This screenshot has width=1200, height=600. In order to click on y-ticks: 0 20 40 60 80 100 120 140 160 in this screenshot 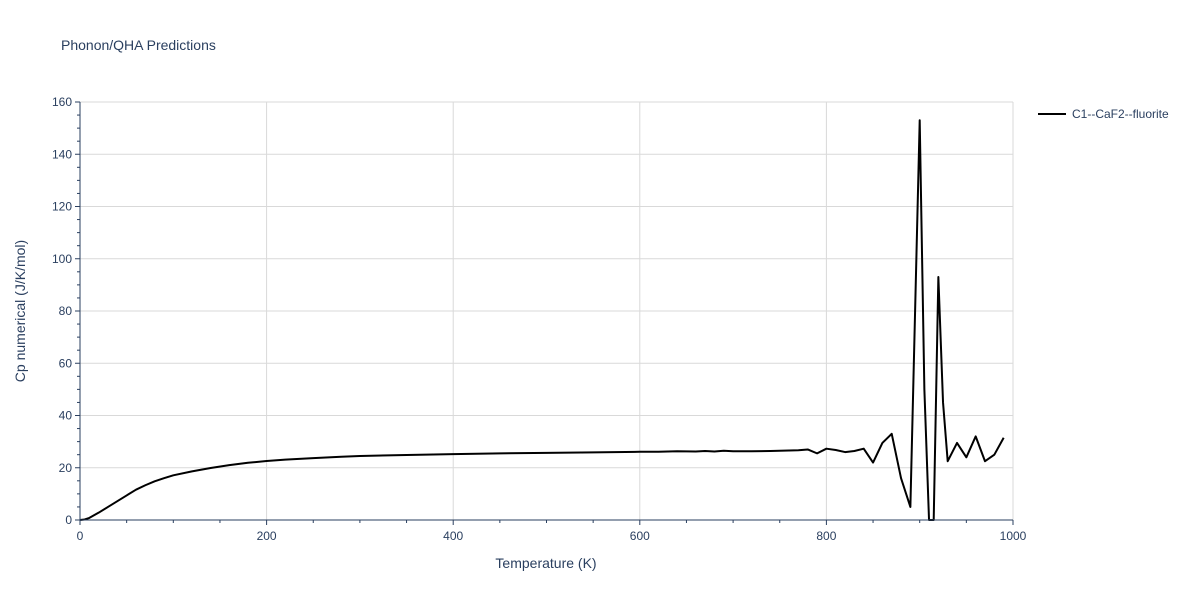, I will do `click(66, 311)`.